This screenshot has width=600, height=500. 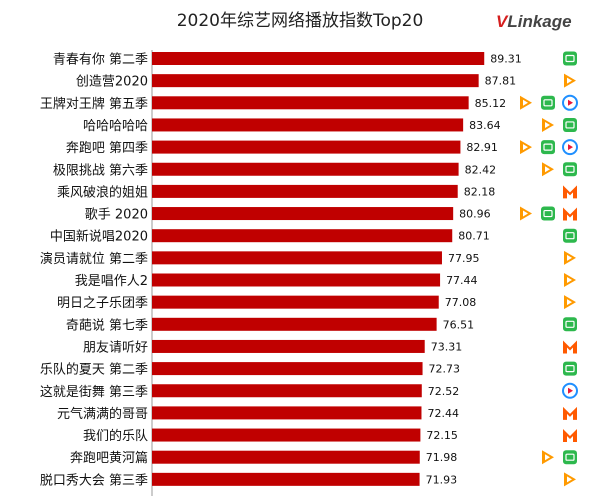 I want to click on category-label: 歌手 2020, so click(x=116, y=215).